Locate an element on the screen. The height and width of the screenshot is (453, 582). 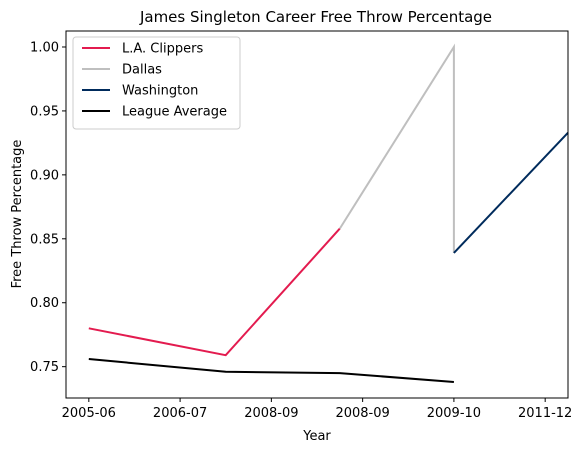
legend-label: Washington is located at coordinates (160, 91).